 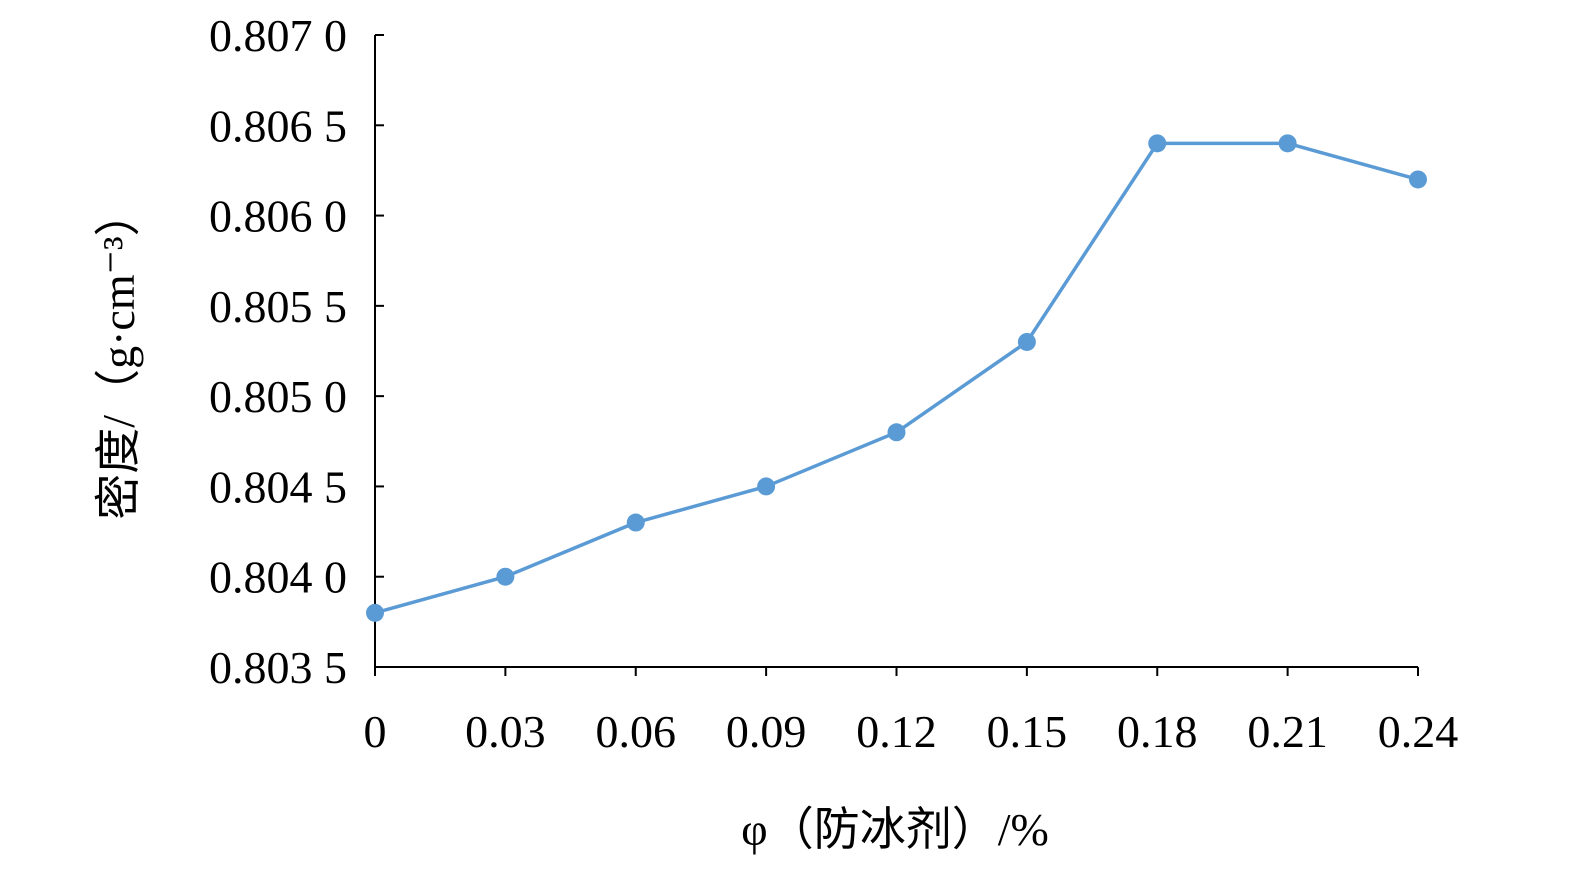 What do you see at coordinates (118, 354) in the screenshot?
I see `y-axis-title: 密度/（g·cm⁻³）` at bounding box center [118, 354].